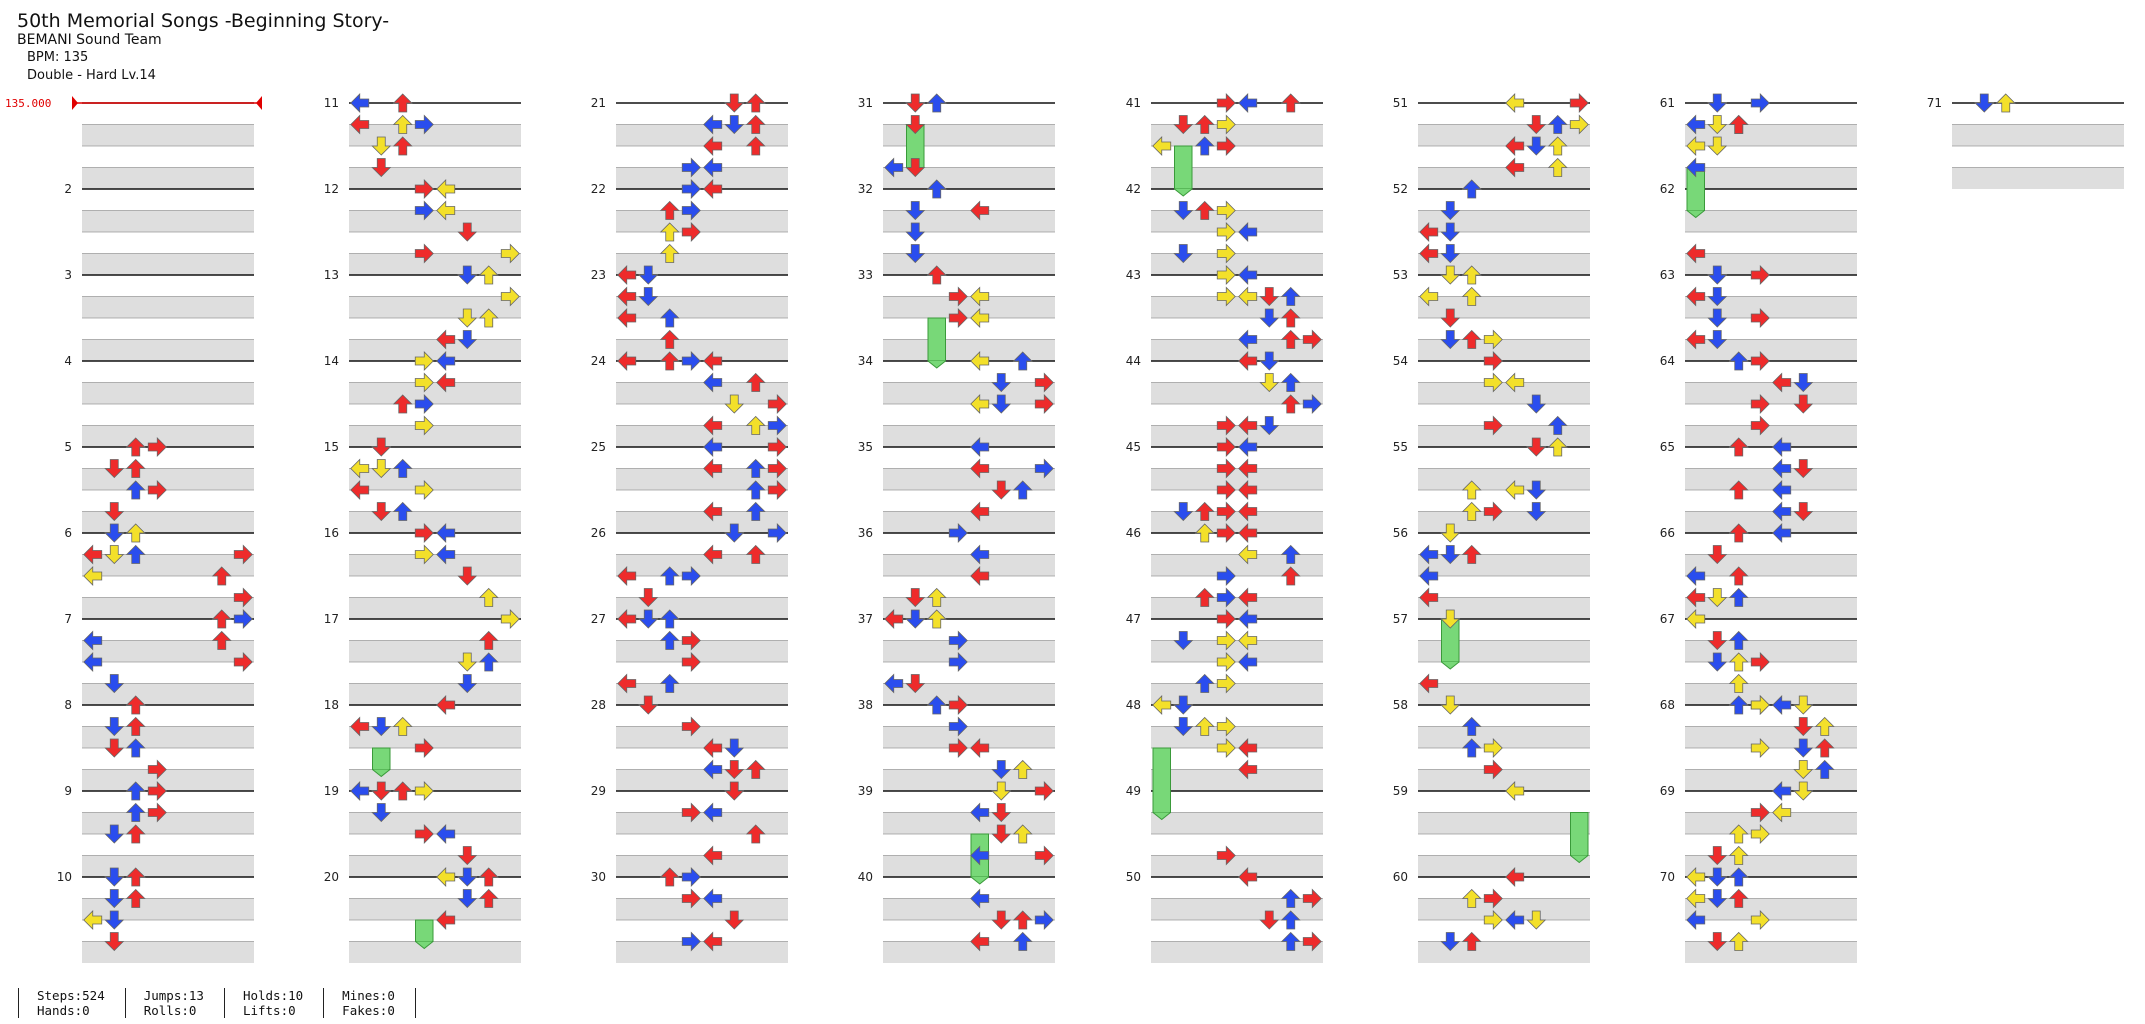  Describe the element at coordinates (865, 275) in the screenshot. I see `measure-number: 33` at that location.